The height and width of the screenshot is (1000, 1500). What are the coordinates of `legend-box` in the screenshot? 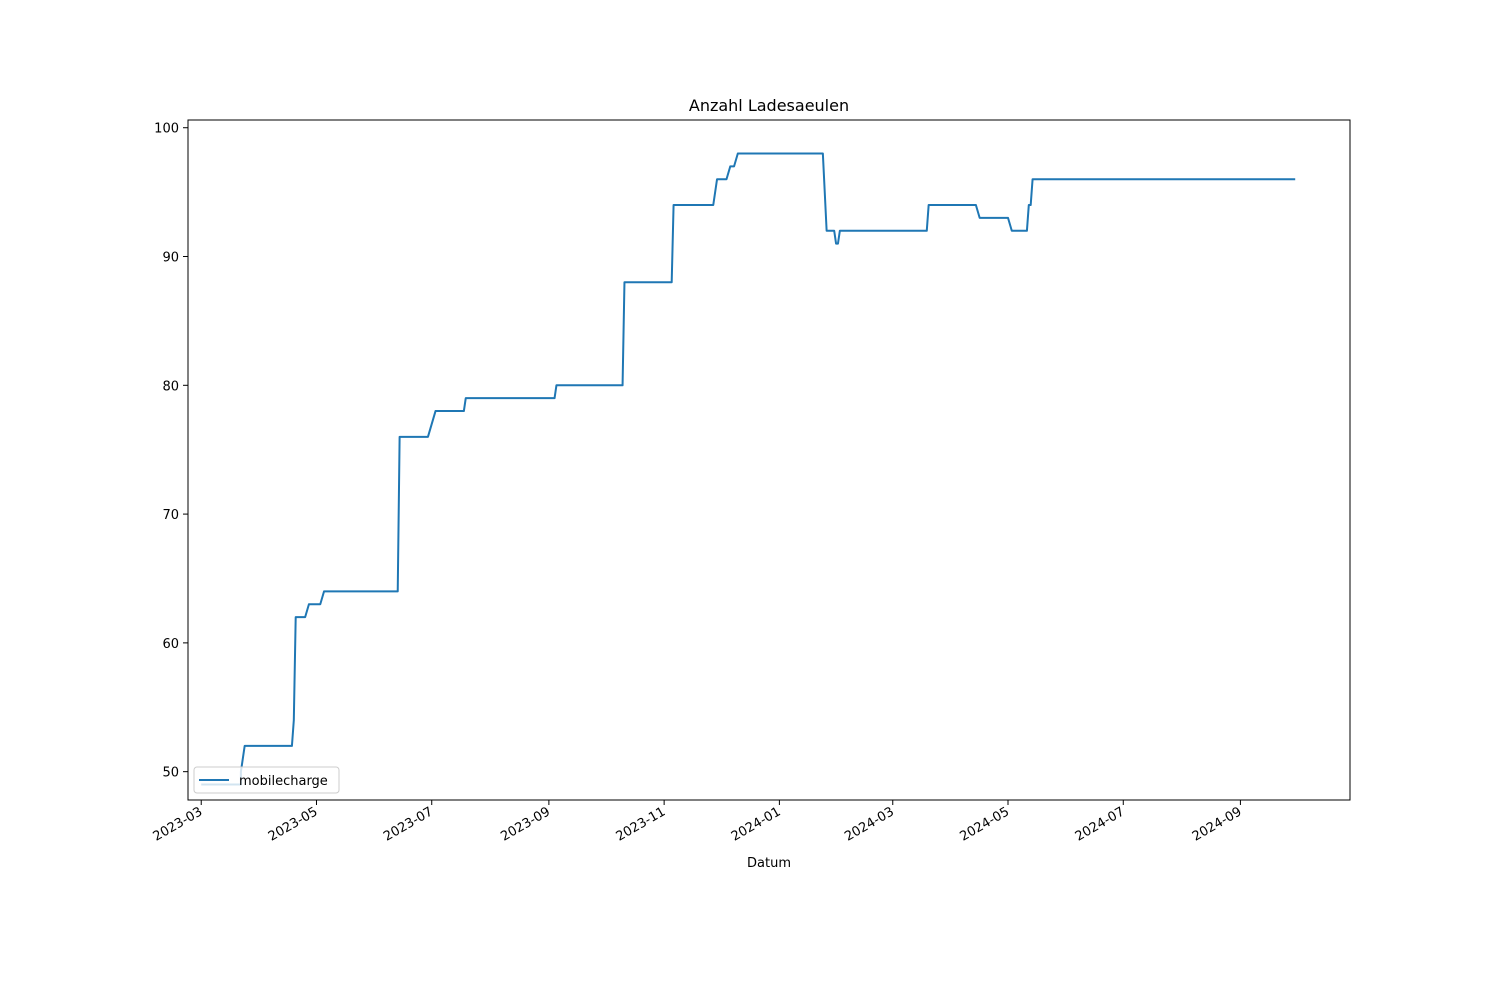 It's located at (266, 780).